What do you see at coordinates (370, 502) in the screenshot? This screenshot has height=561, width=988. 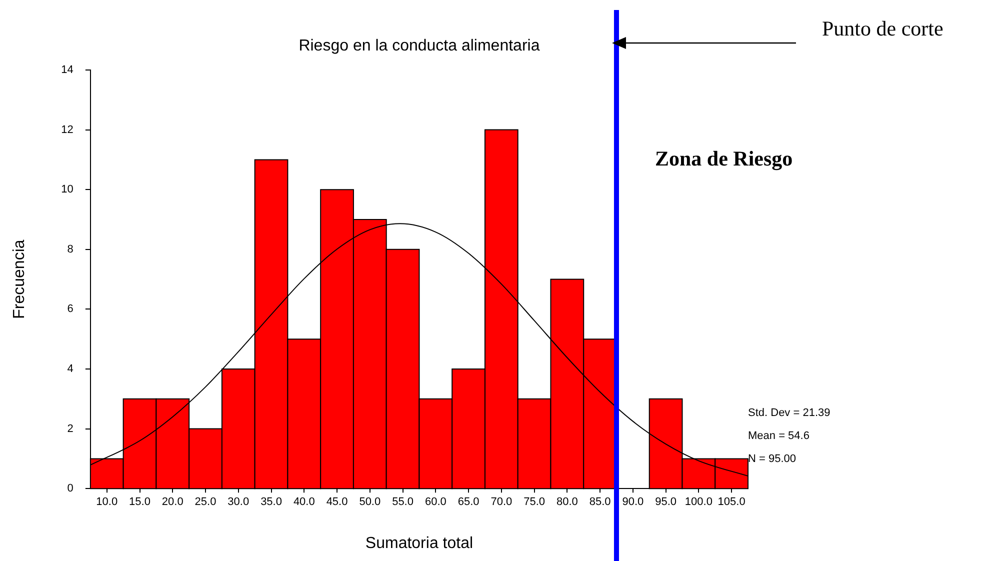 I see `x-tick-label: 50.0` at bounding box center [370, 502].